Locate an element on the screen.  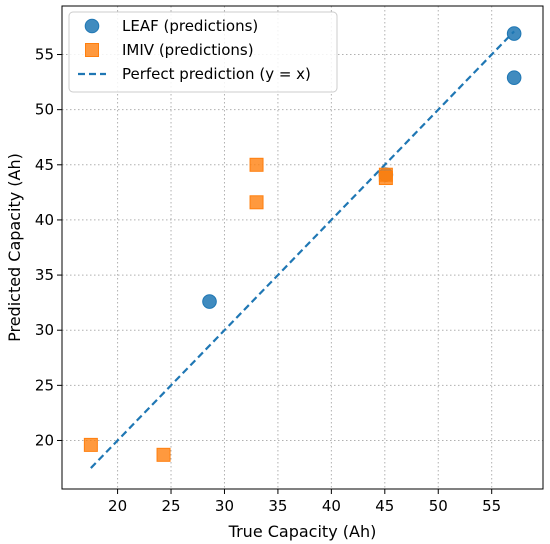
x-tick-label: 25 is located at coordinates (170, 506).